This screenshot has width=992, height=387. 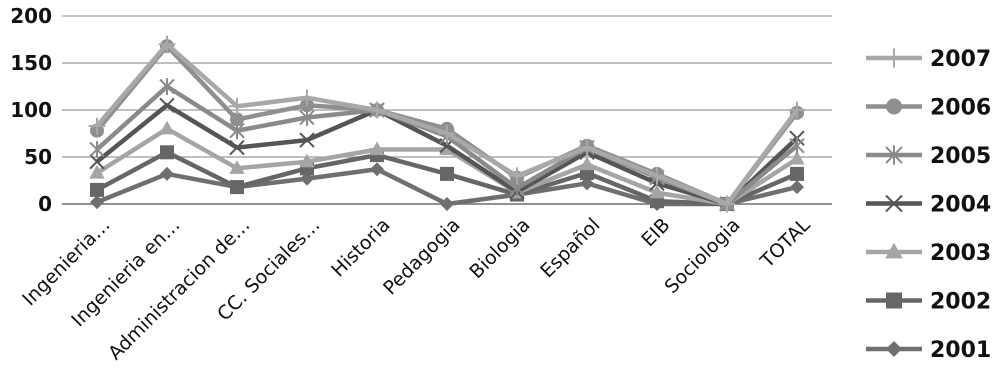 What do you see at coordinates (702, 256) in the screenshot?
I see `x-tick-label: Sociologia` at bounding box center [702, 256].